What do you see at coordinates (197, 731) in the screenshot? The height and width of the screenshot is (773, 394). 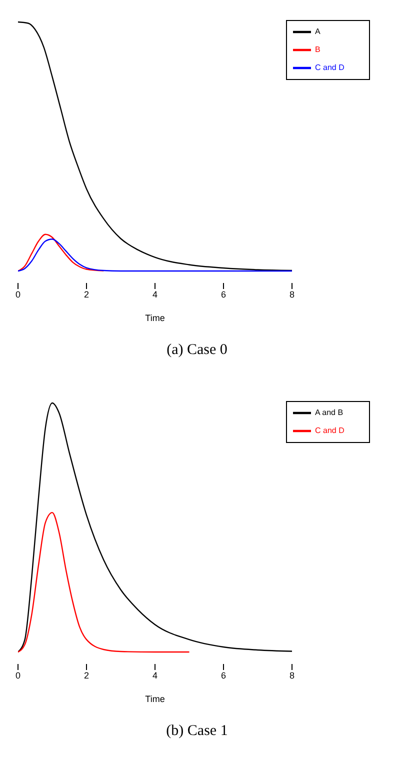 I see `text: (b) Case 1` at bounding box center [197, 731].